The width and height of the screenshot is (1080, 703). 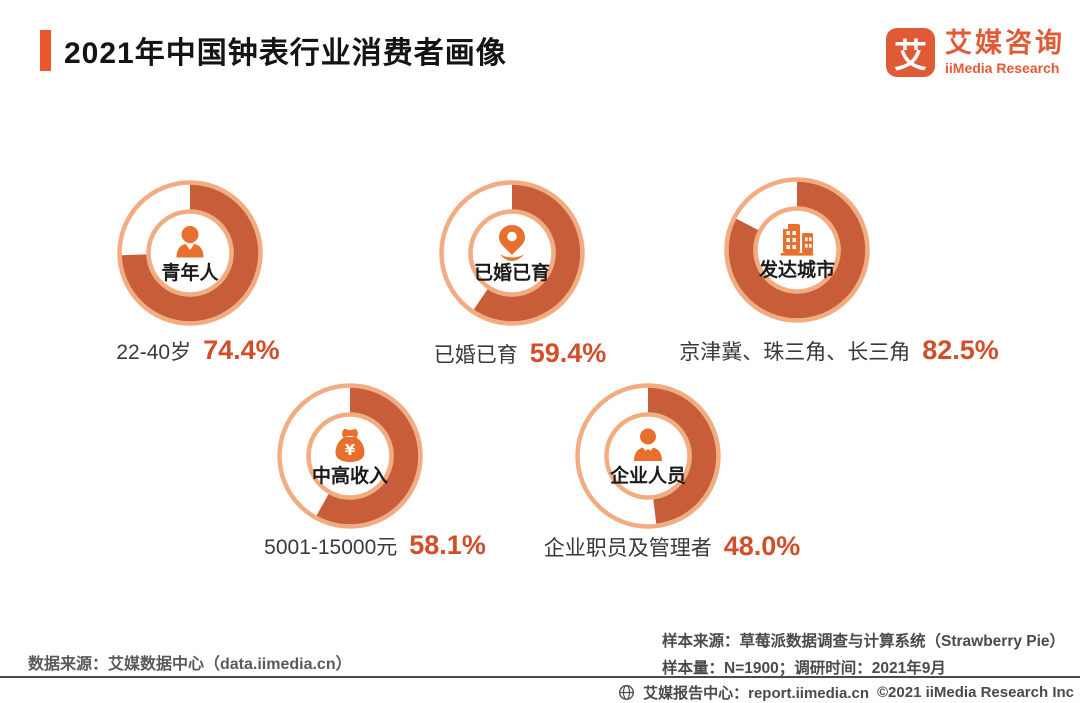 I want to click on donut-value-label: 58.1%, so click(x=447, y=545).